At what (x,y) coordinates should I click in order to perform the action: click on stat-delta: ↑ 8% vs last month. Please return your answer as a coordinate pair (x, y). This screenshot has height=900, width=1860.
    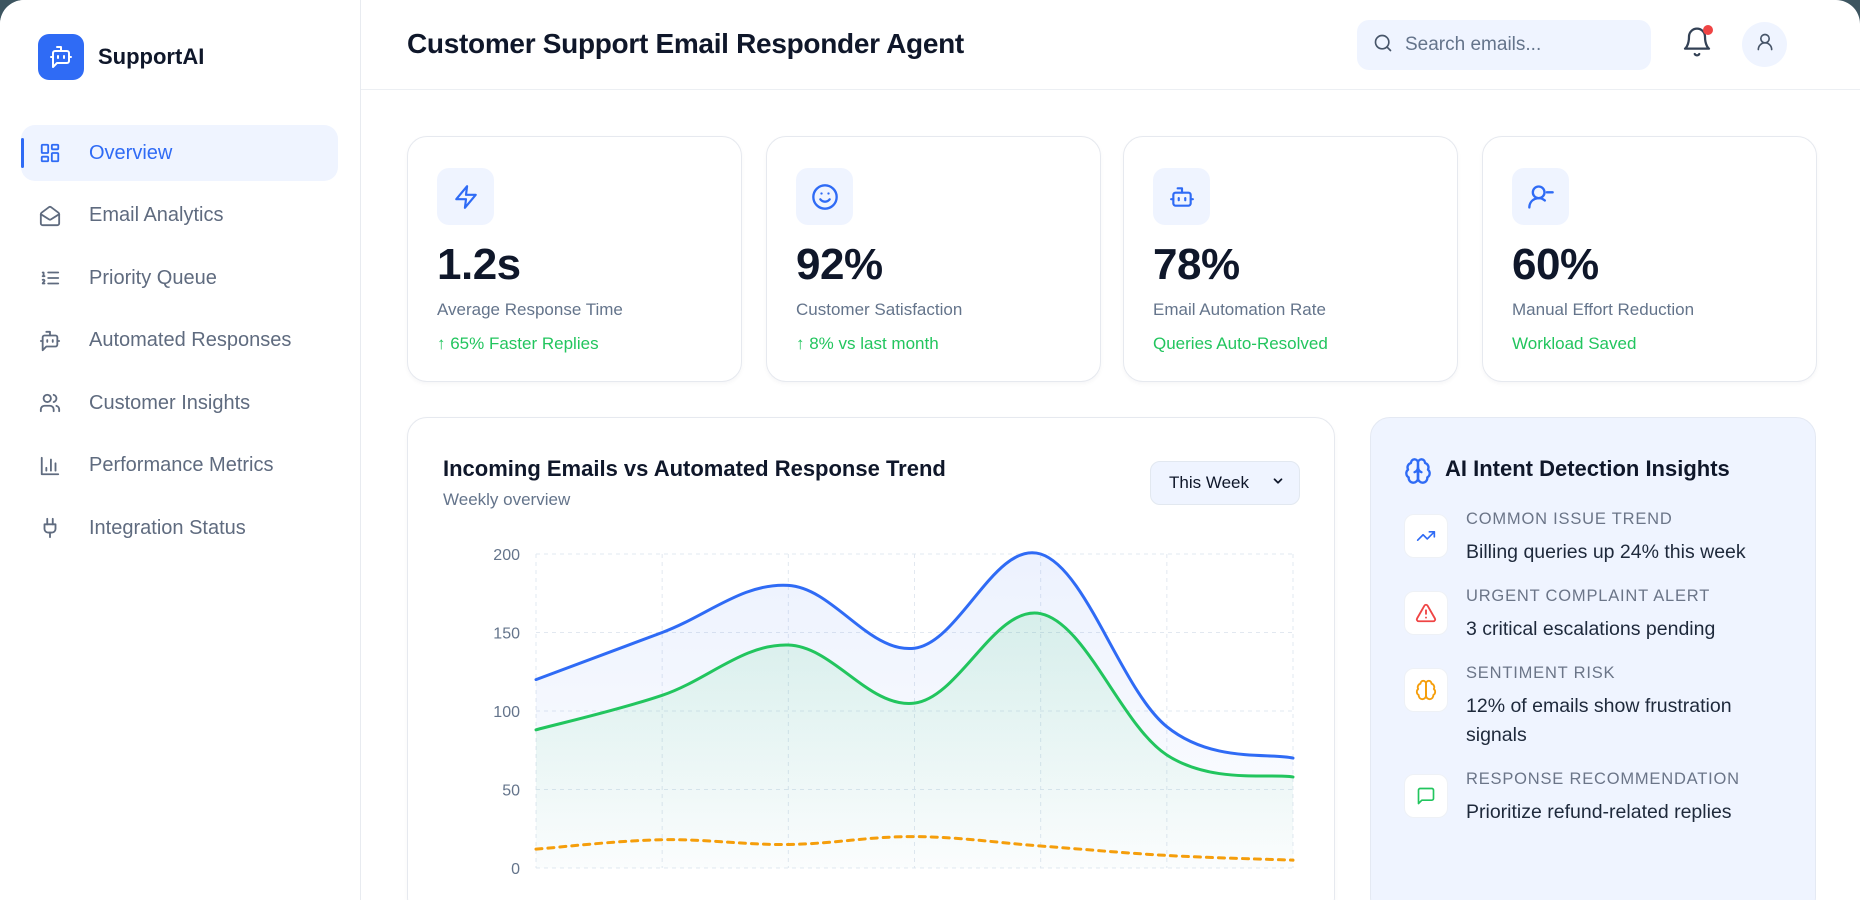
    Looking at the image, I should click on (867, 343).